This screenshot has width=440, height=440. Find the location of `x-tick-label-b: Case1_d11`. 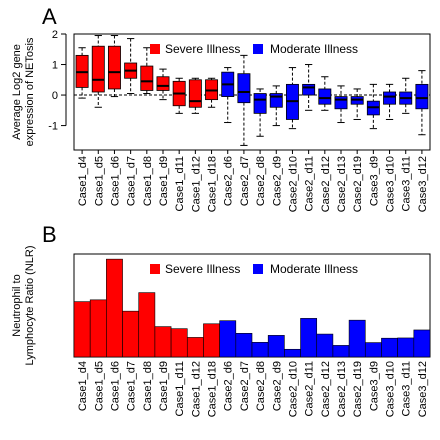

x-tick-label-b: Case1_d11 is located at coordinates (180, 388).